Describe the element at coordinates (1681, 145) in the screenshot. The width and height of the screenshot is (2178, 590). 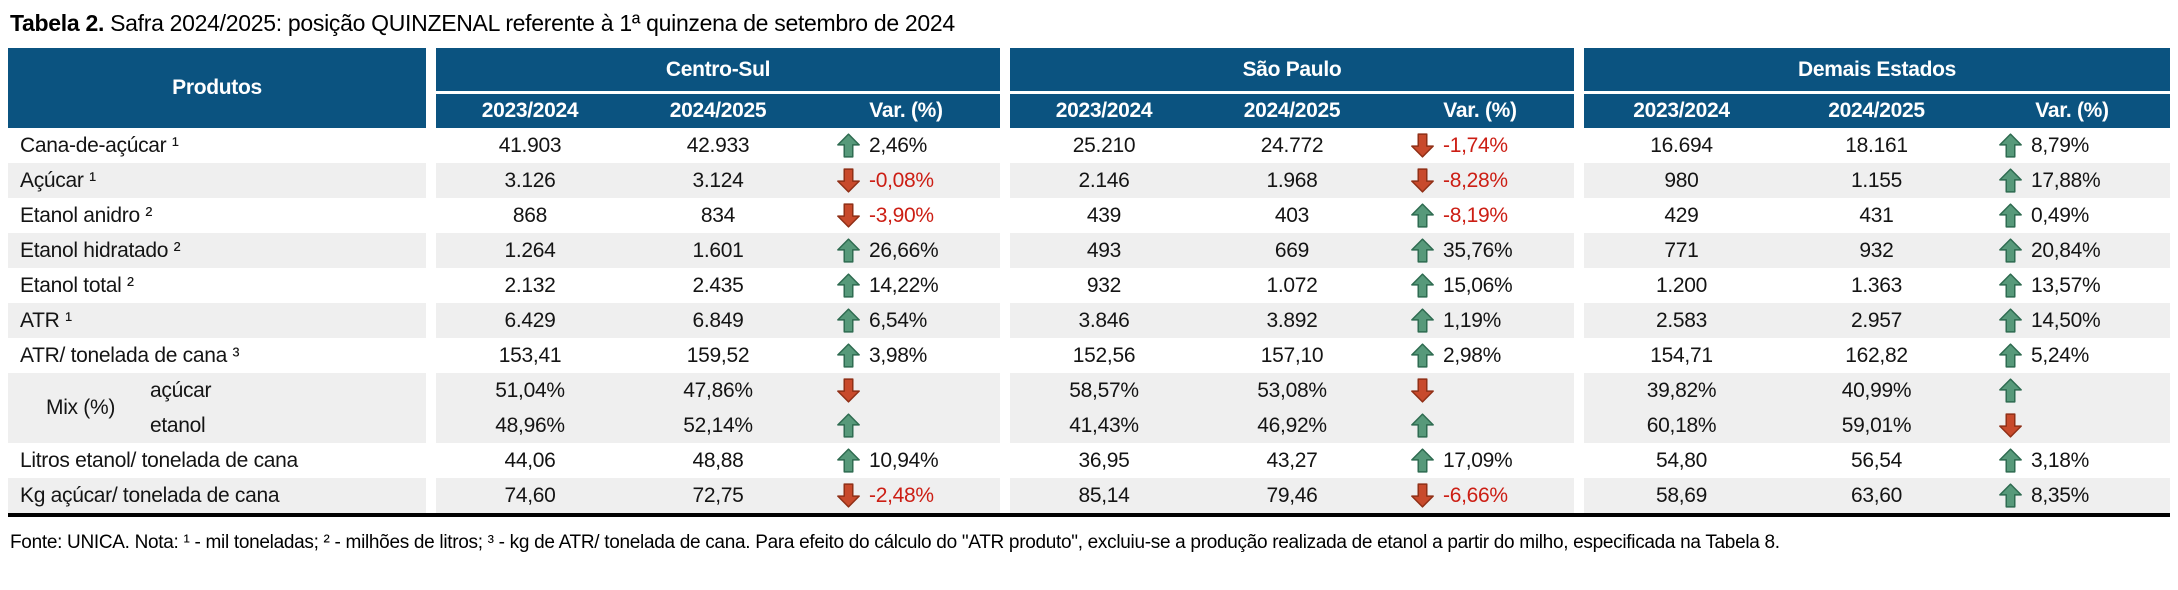
I see `value-cell: 16.694` at that location.